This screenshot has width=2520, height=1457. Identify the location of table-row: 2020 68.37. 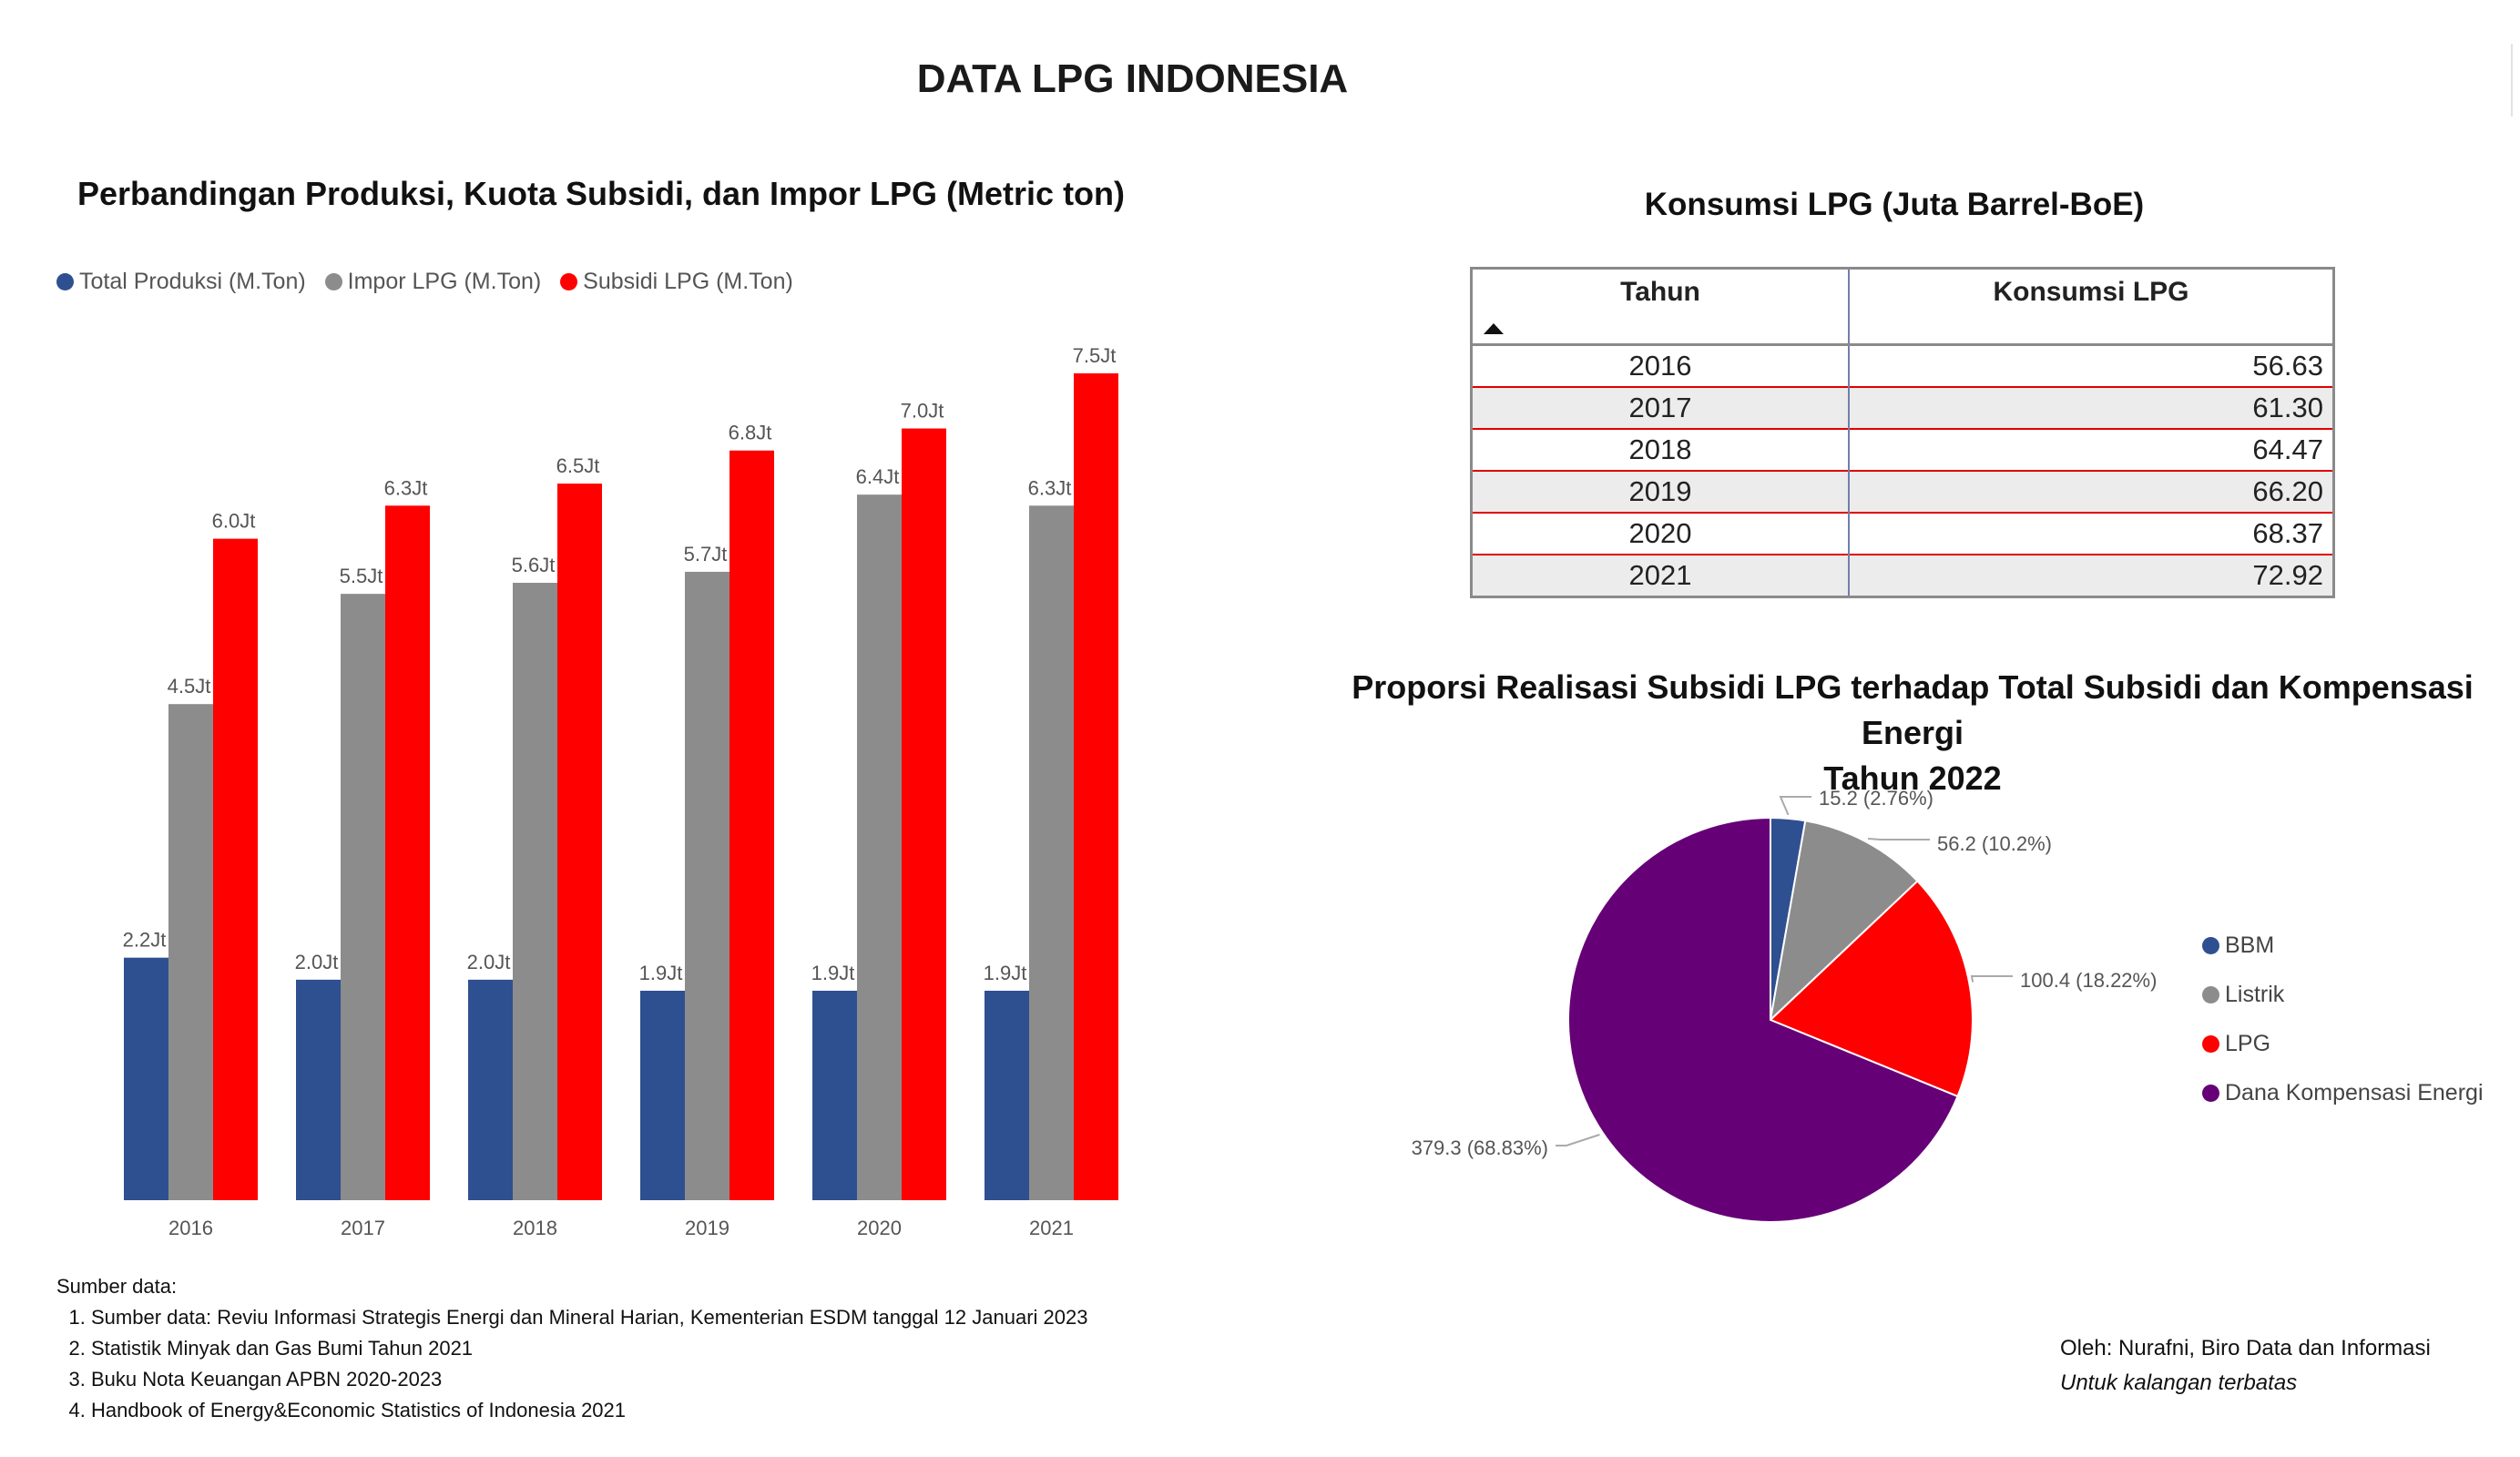
(1903, 533).